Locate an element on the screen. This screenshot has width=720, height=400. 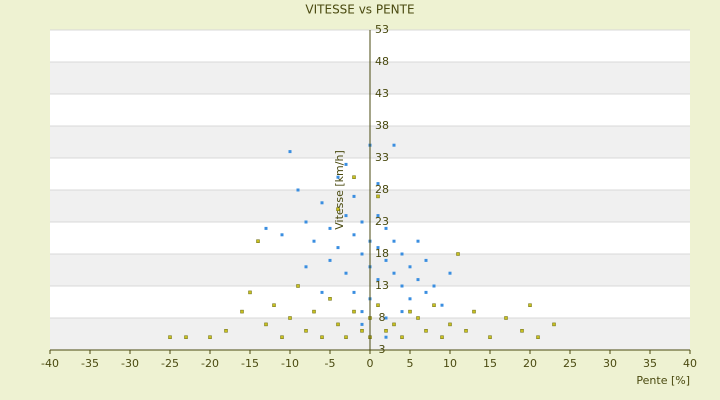
x-tick-label: -15 is located at coordinates (250, 363).